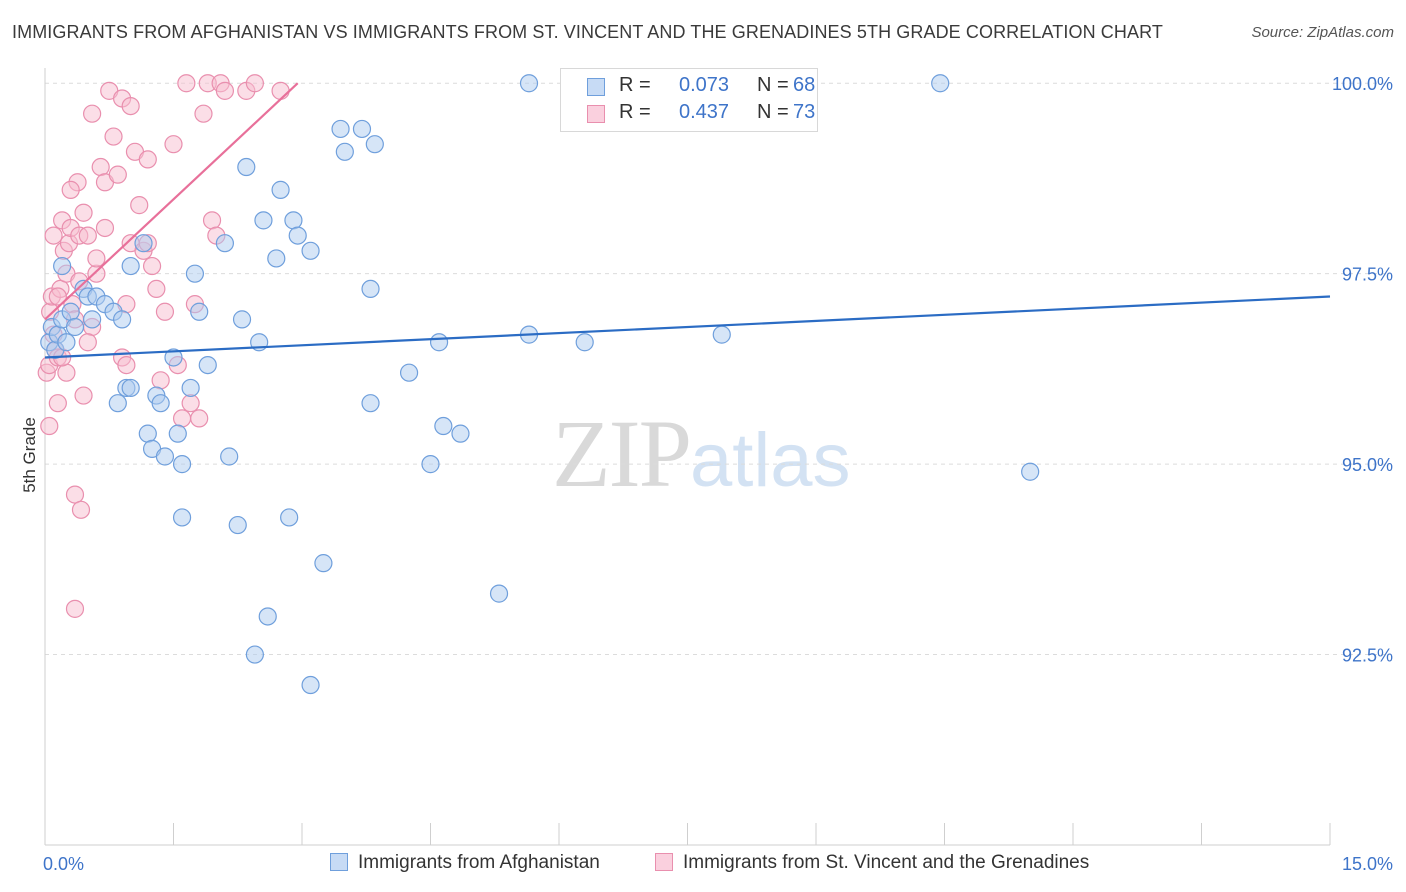 This screenshot has width=1406, height=892. I want to click on legend-swatch-blue, so click(596, 87).